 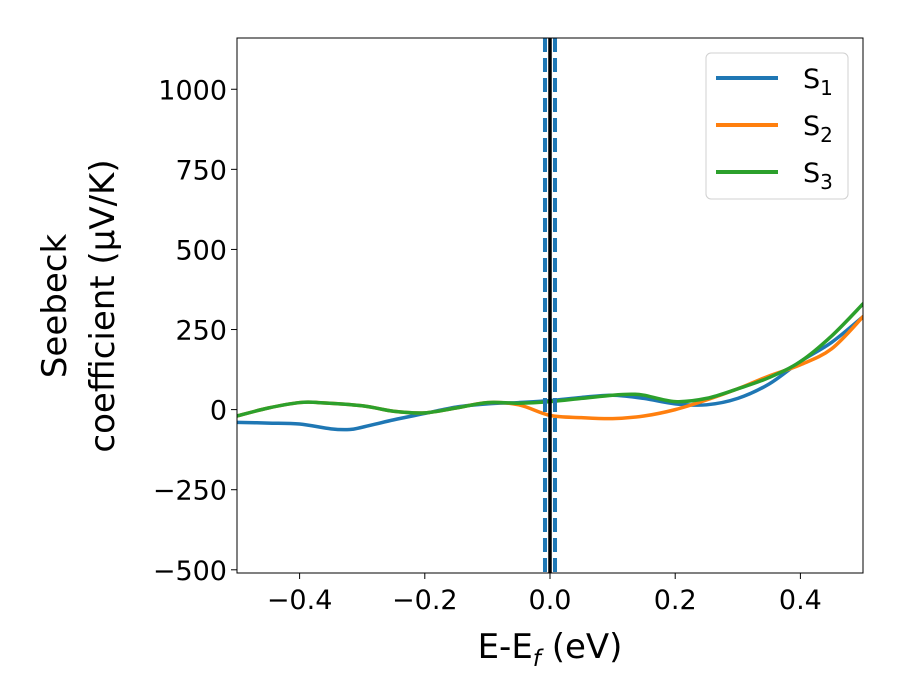 I want to click on y-tick-label: −500, so click(x=190, y=571).